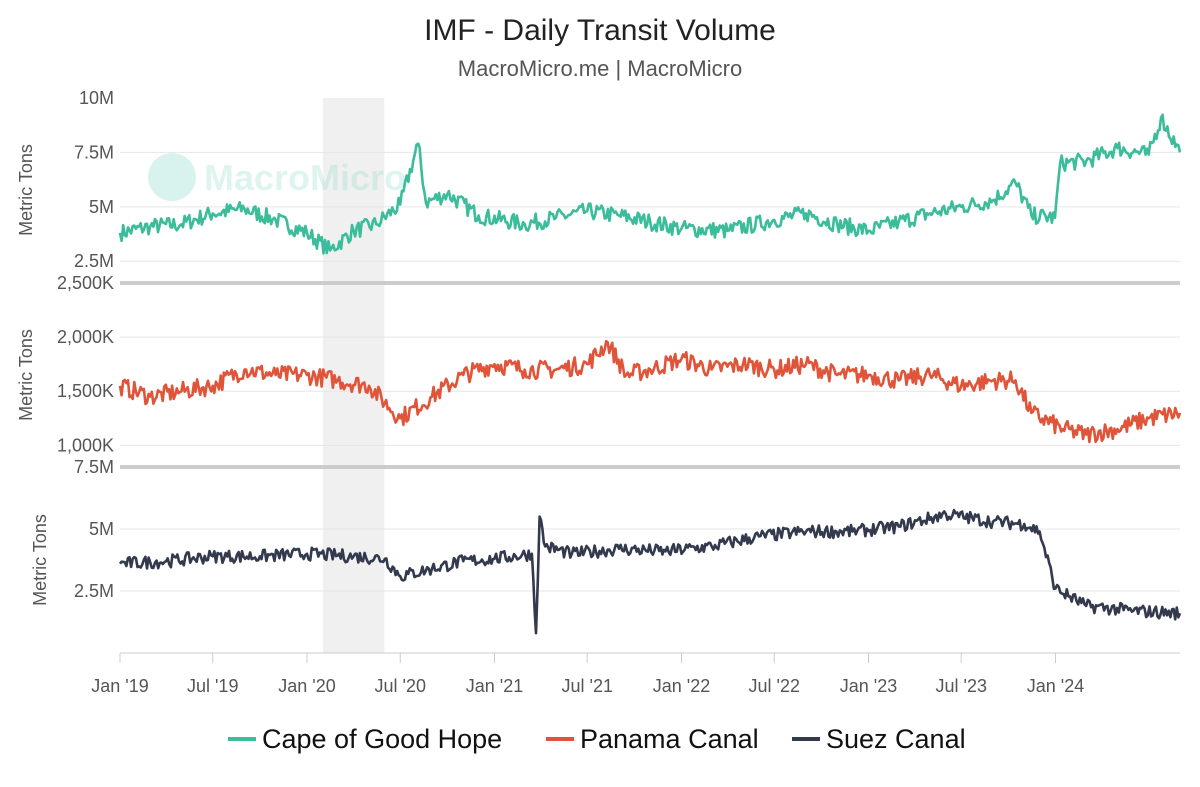  I want to click on legend-item-panama: Panama Canal, so click(652, 739).